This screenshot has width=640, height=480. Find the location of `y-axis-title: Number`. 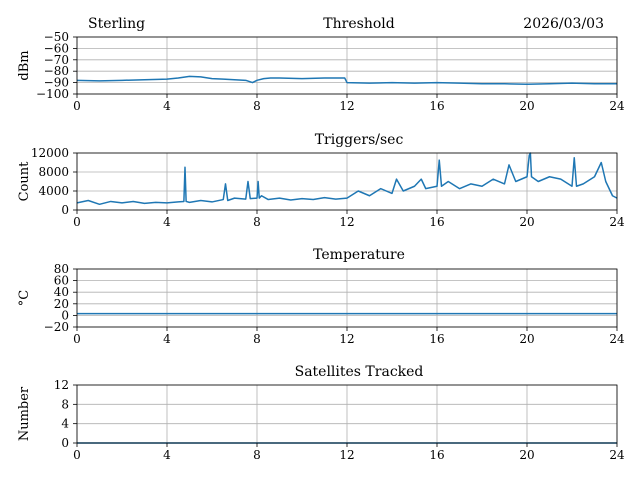

y-axis-title: Number is located at coordinates (24, 413).